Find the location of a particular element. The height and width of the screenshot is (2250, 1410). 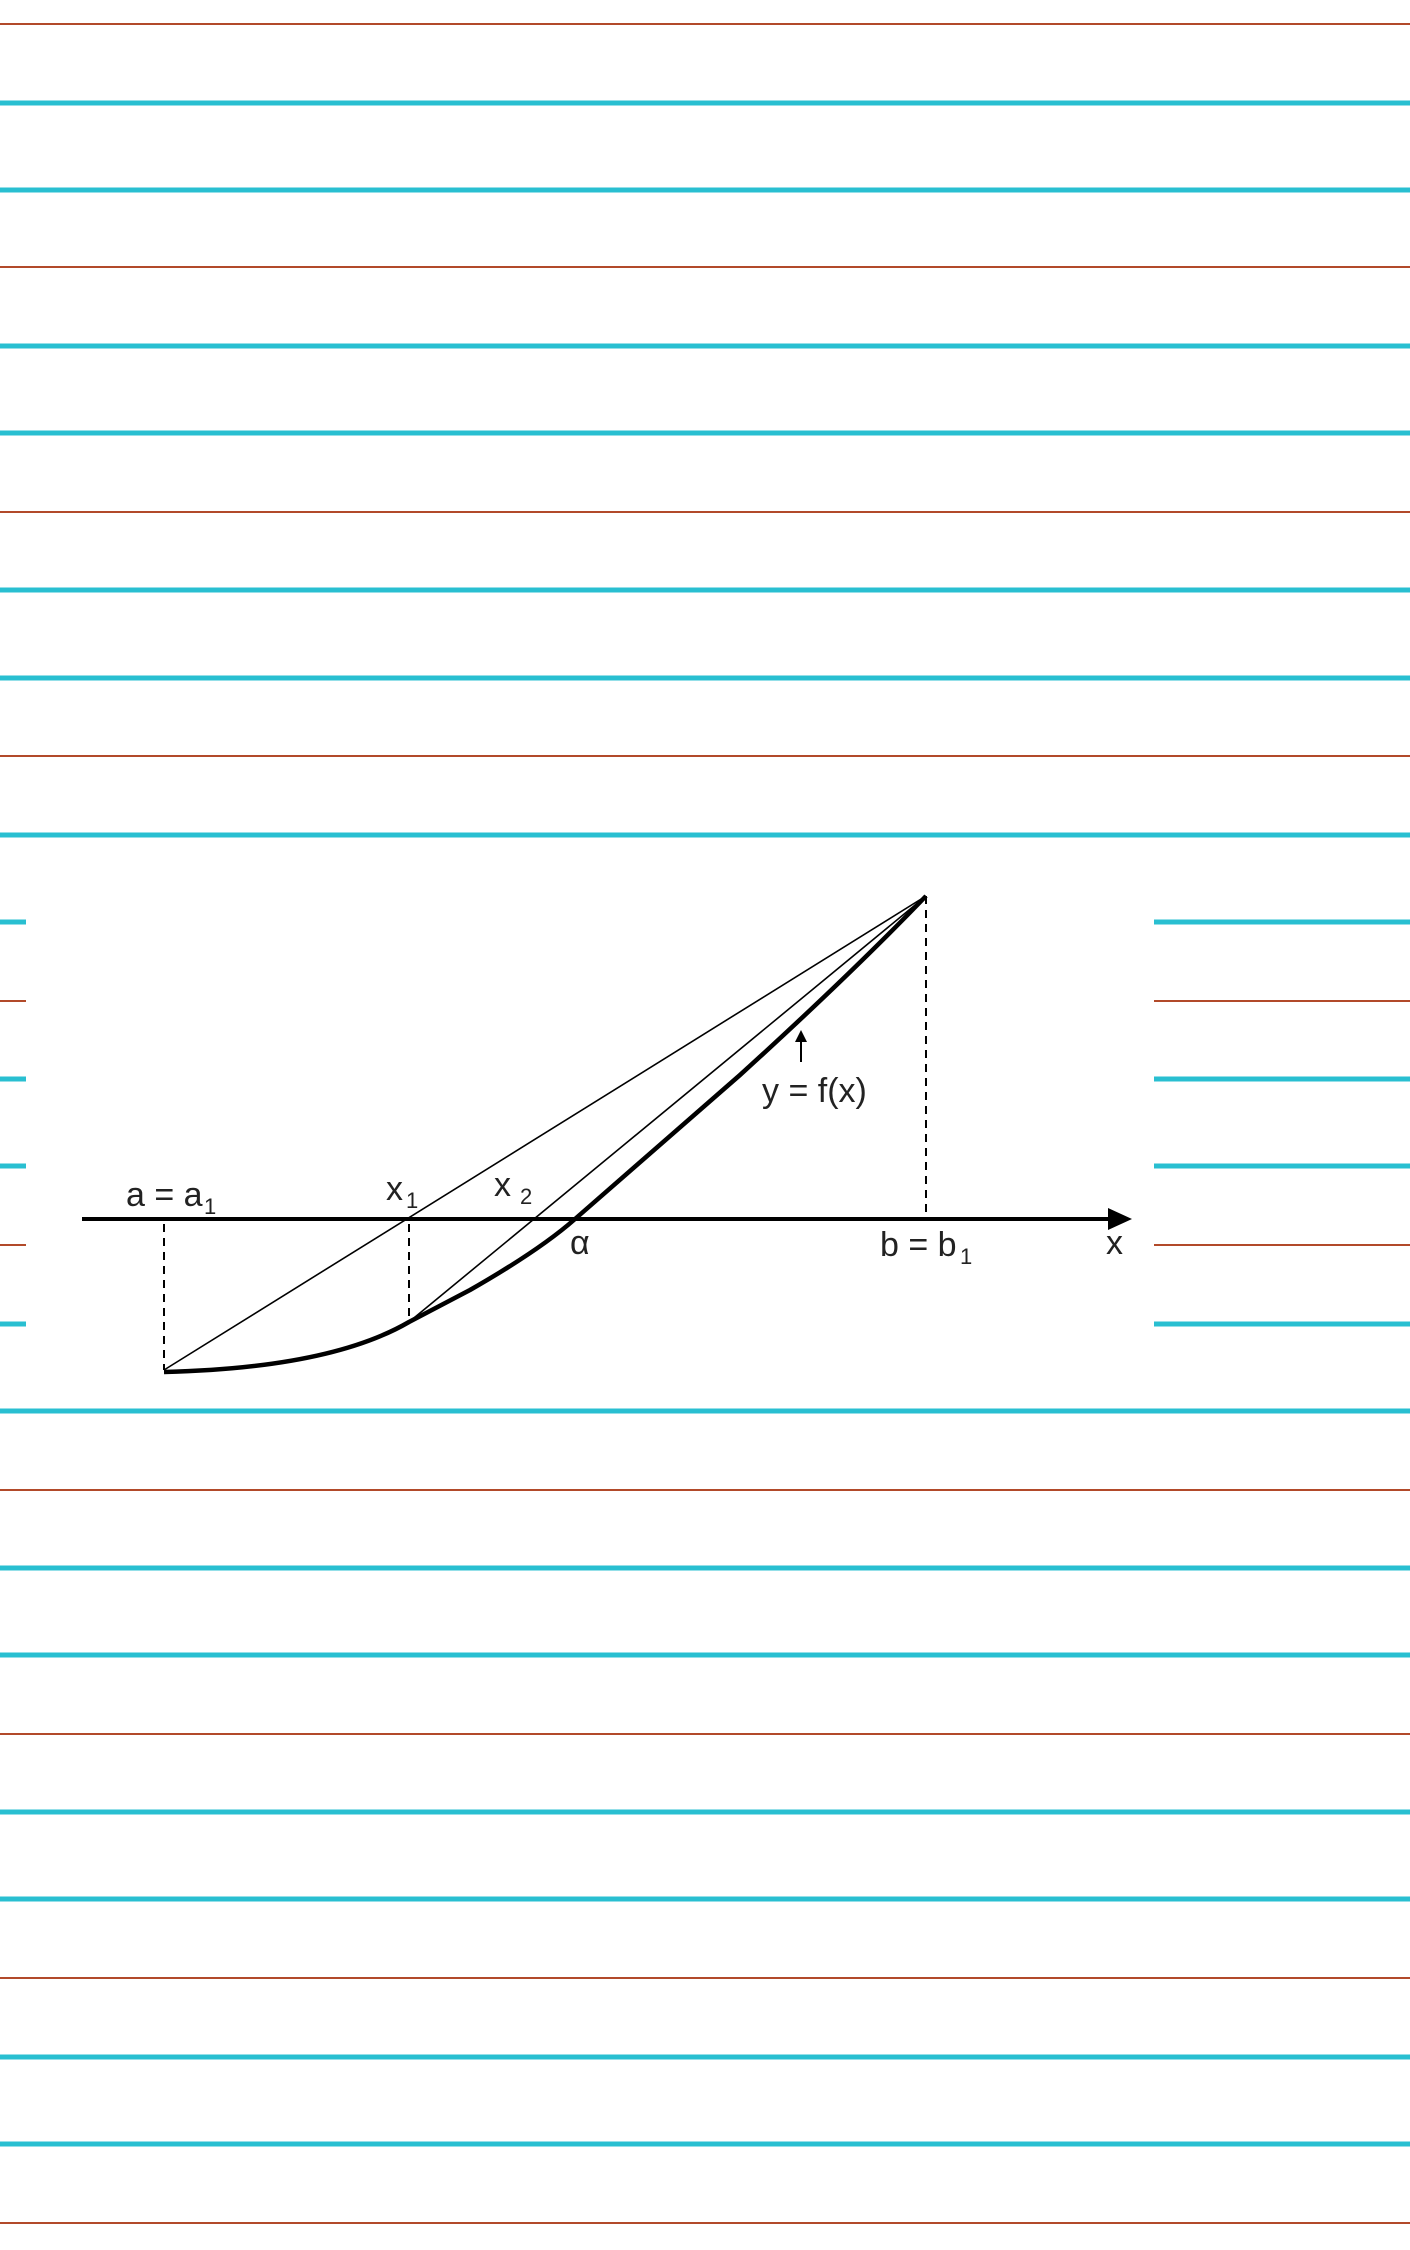

label-x2-subscript: 2 is located at coordinates (526, 1196).